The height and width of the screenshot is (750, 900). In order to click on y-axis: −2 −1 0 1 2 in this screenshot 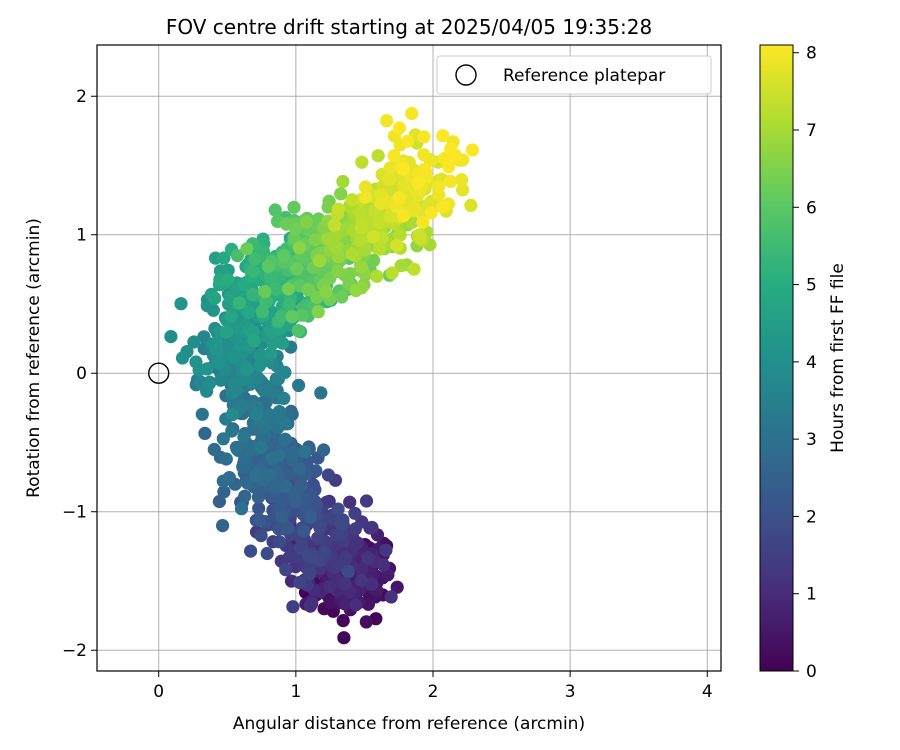, I will do `click(79, 374)`.